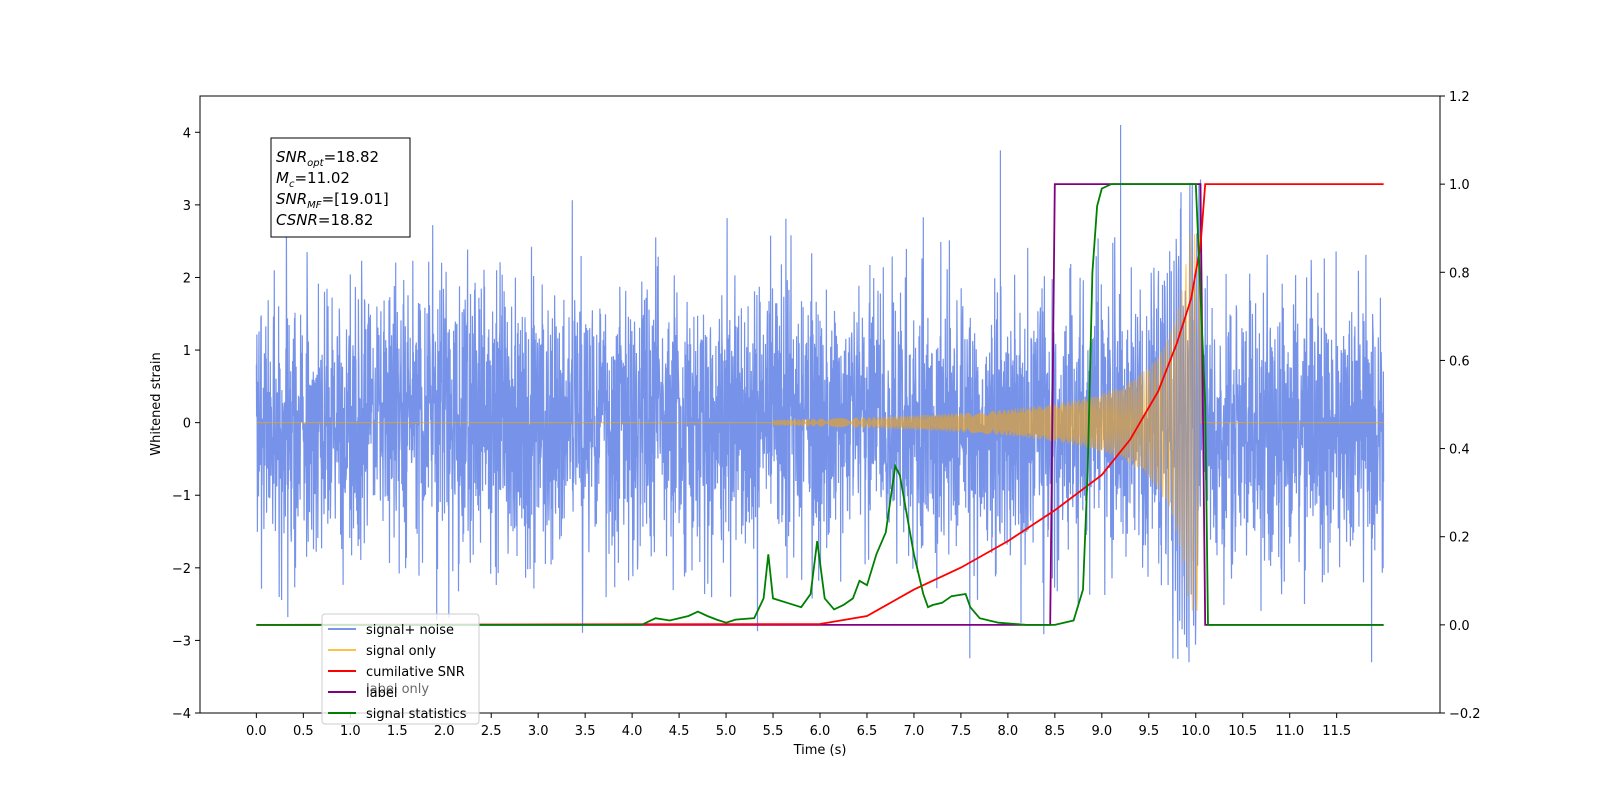  I want to click on legend-label: cumilative SNR, so click(415, 672).